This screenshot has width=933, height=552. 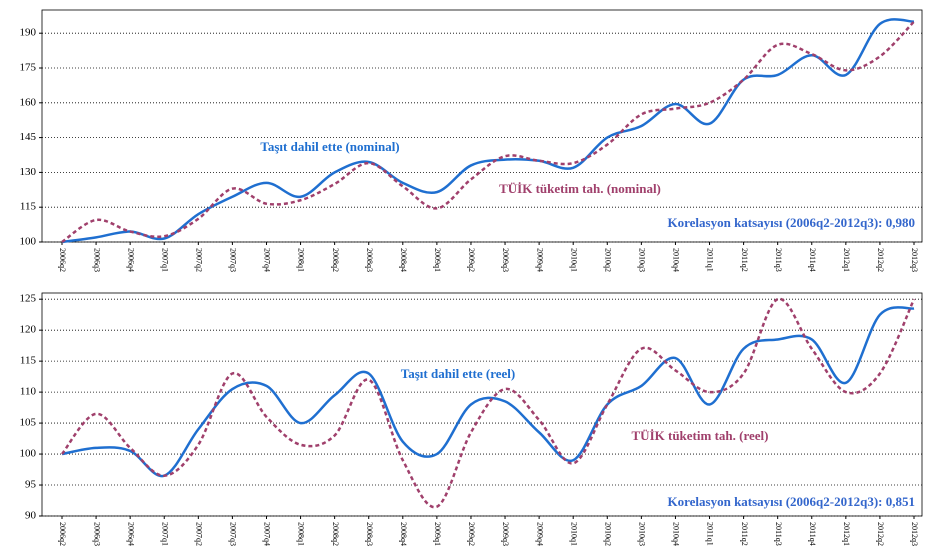 What do you see at coordinates (329, 146) in the screenshot?
I see `series-label: Taşıt dahil ette (nominal)` at bounding box center [329, 146].